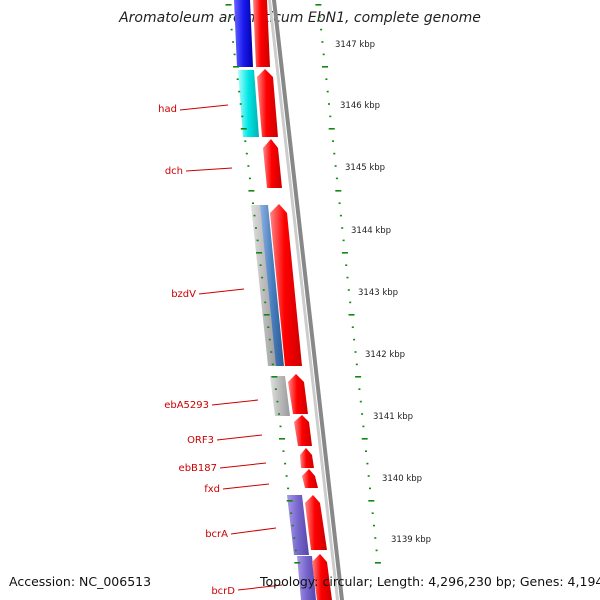 The height and width of the screenshot is (600, 600). What do you see at coordinates (360, 106) in the screenshot?
I see `ruler-label: 3146 kbp` at bounding box center [360, 106].